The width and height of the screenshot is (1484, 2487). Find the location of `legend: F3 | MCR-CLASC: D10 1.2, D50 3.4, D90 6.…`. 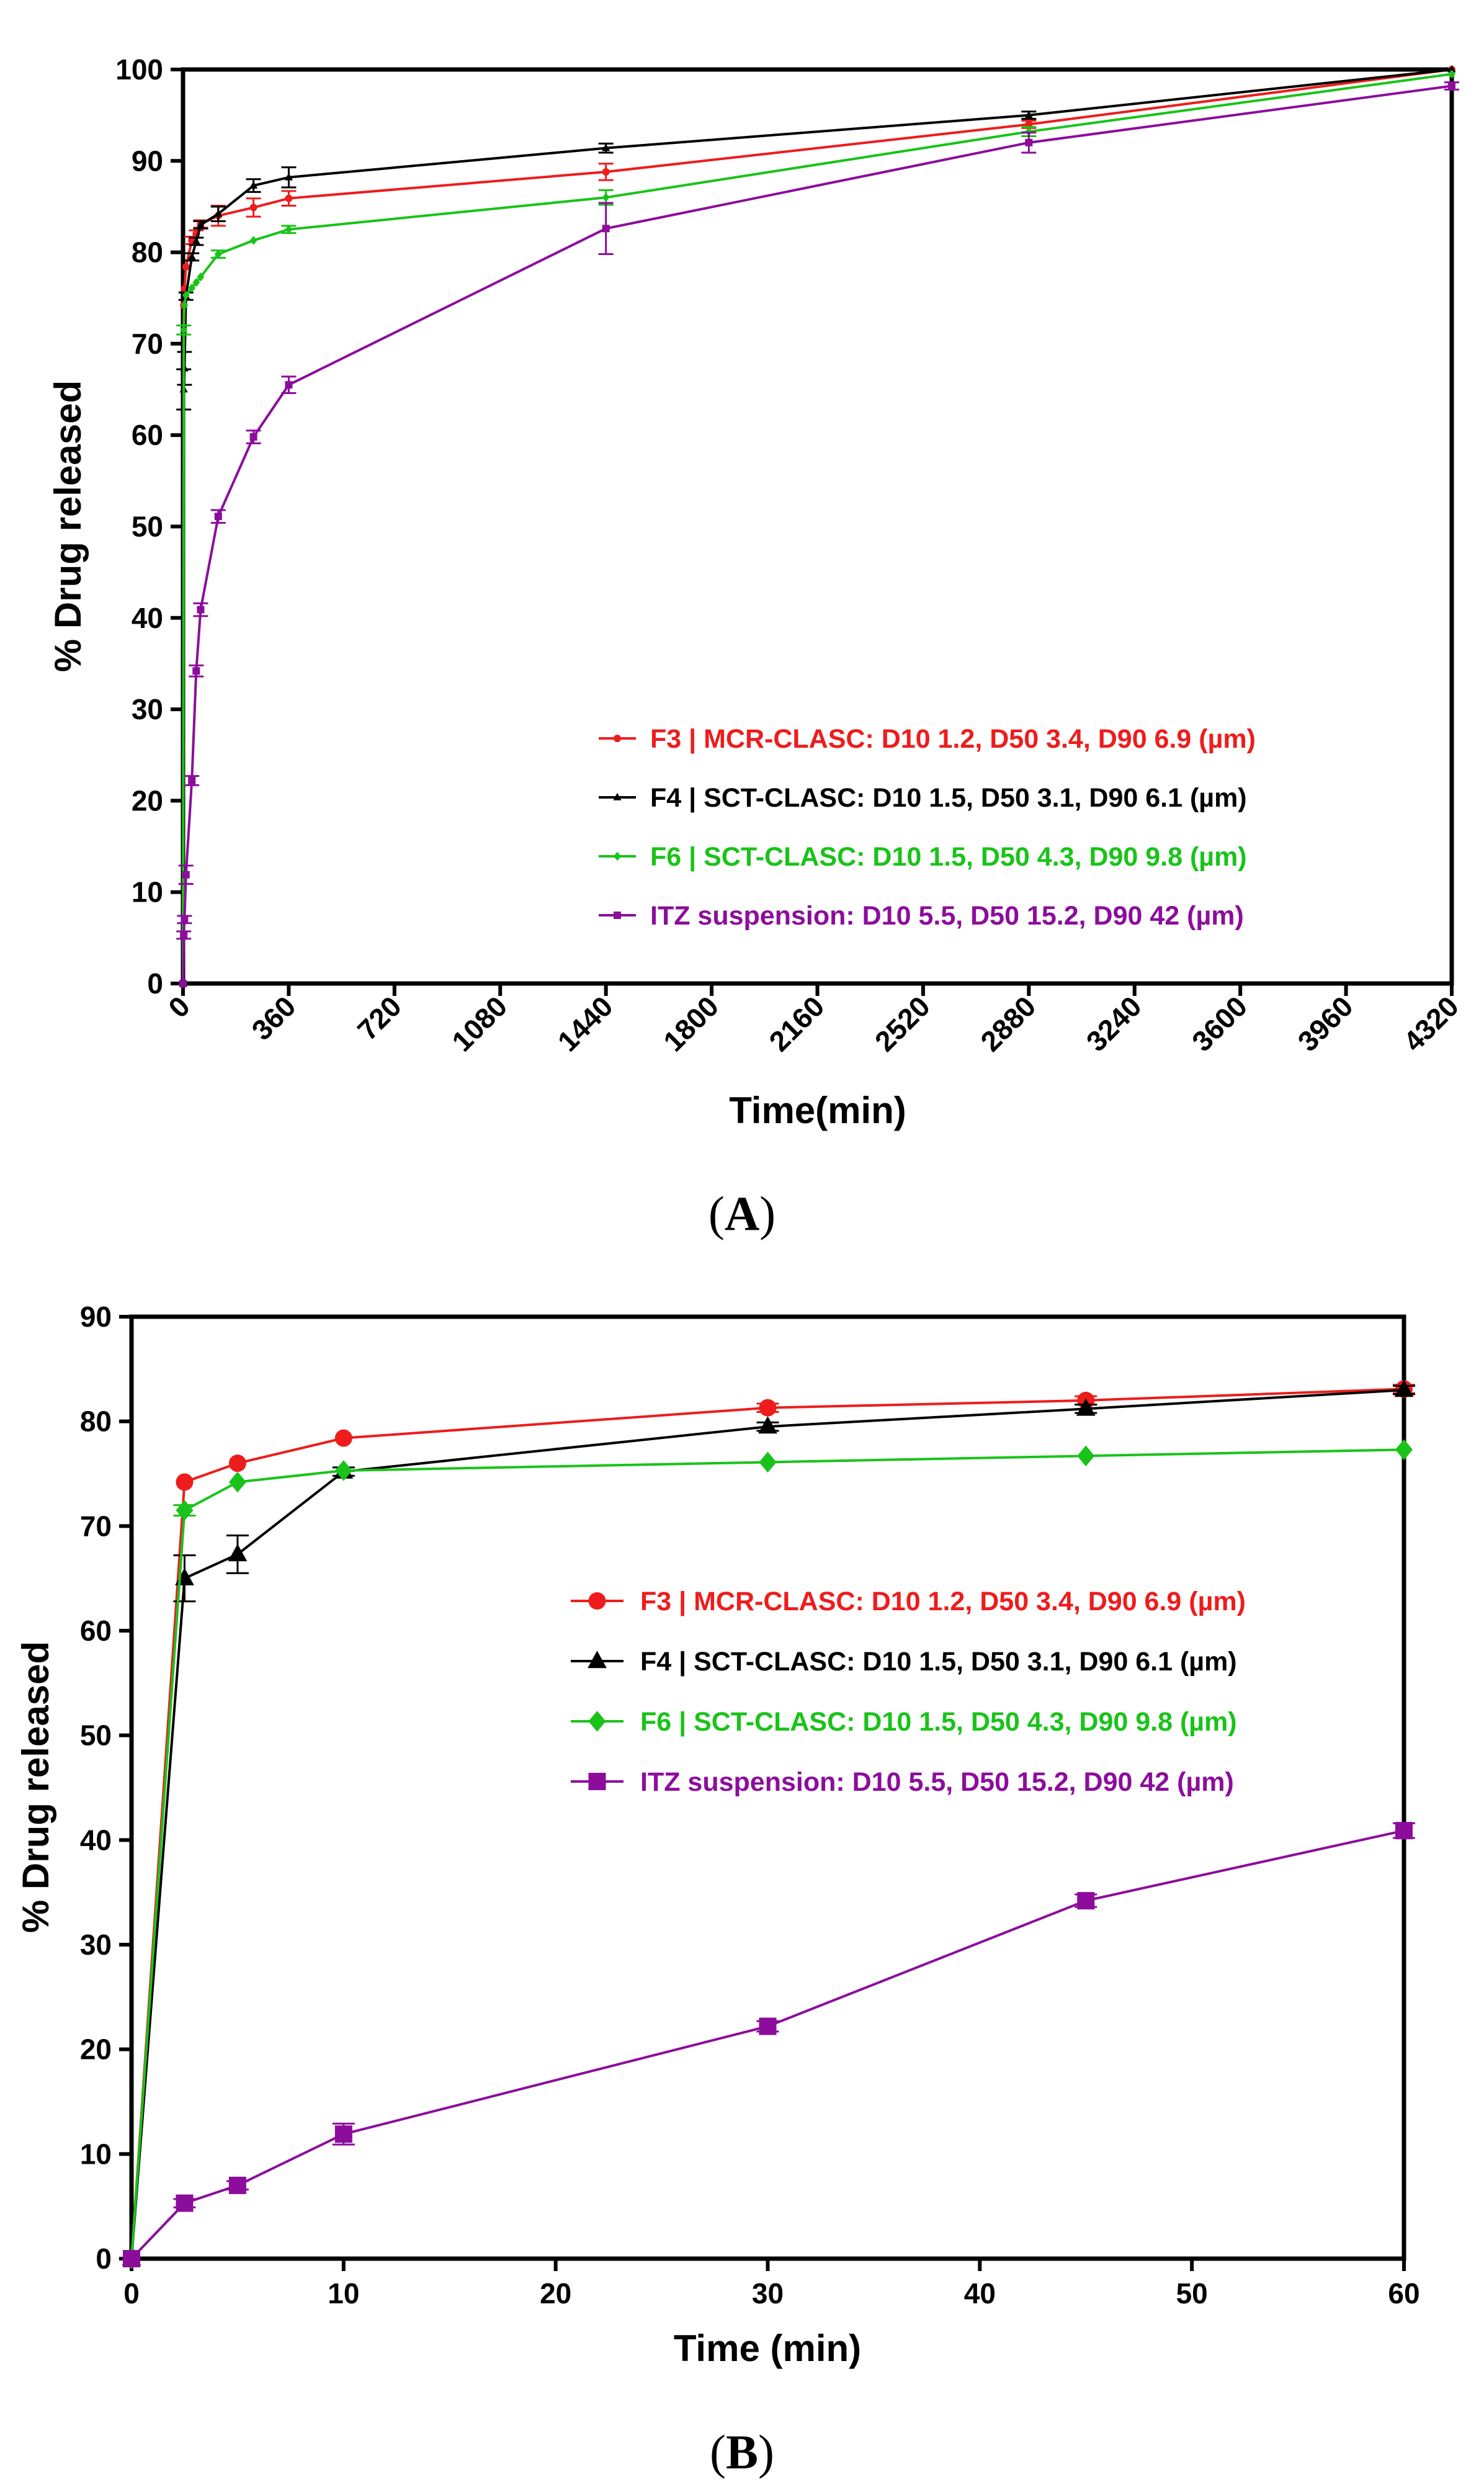

legend: F3 | MCR-CLASC: D10 1.2, D50 3.4, D90 6.… is located at coordinates (927, 828).